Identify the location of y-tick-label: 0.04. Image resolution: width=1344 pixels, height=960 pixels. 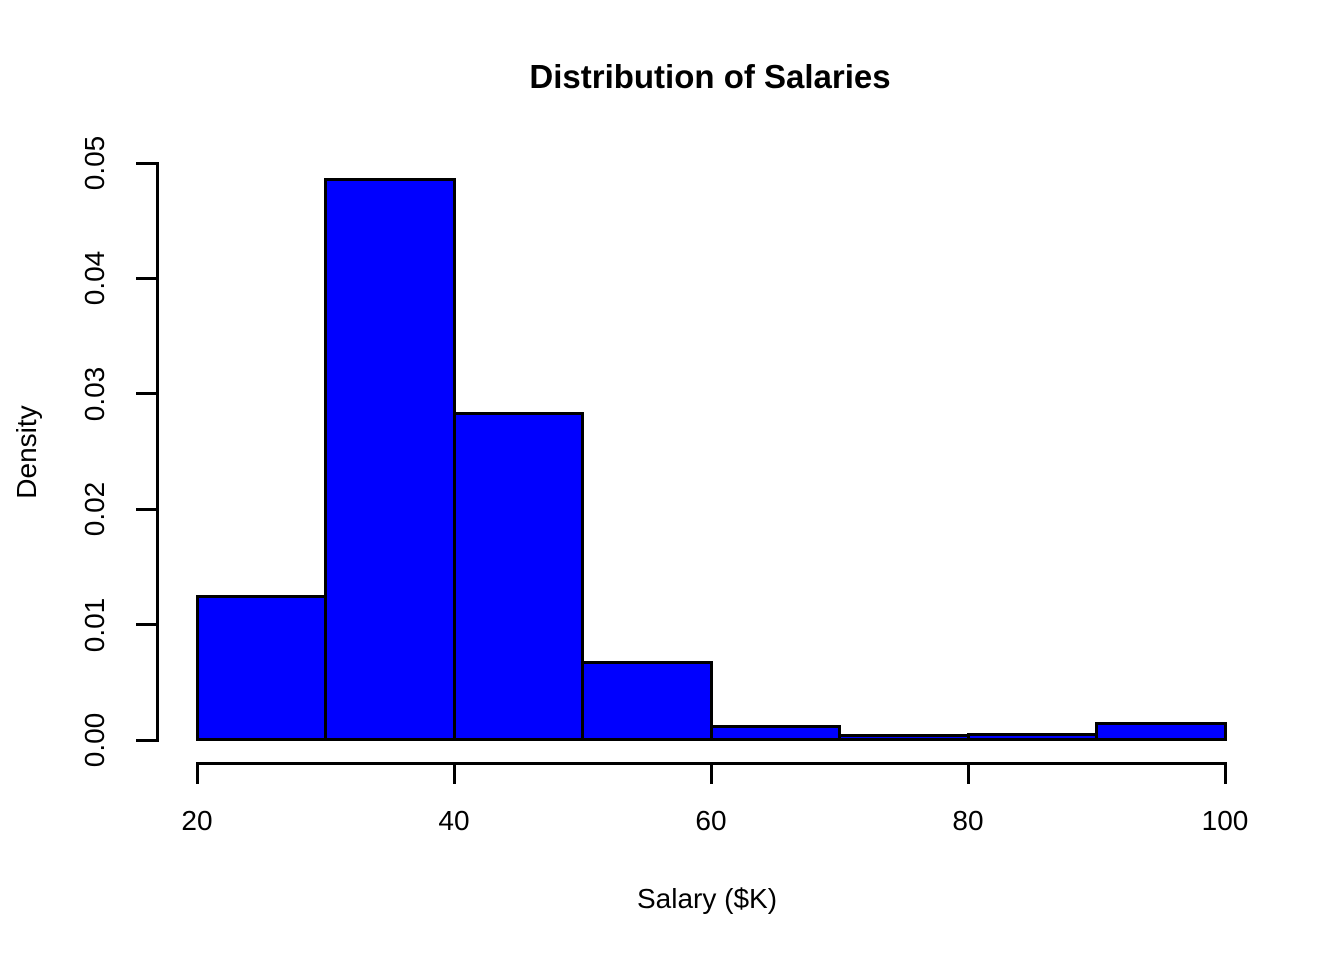
(94, 278).